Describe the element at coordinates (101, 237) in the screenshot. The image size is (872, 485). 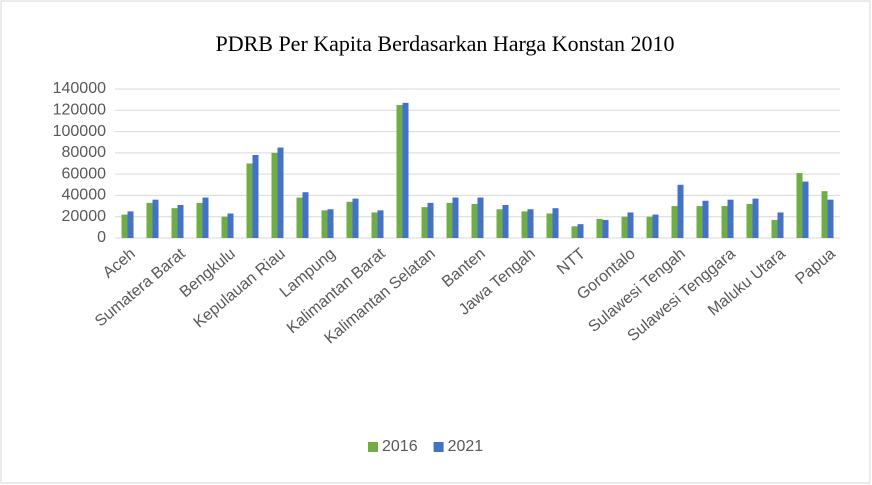
I see `y-tick-label: 0` at that location.